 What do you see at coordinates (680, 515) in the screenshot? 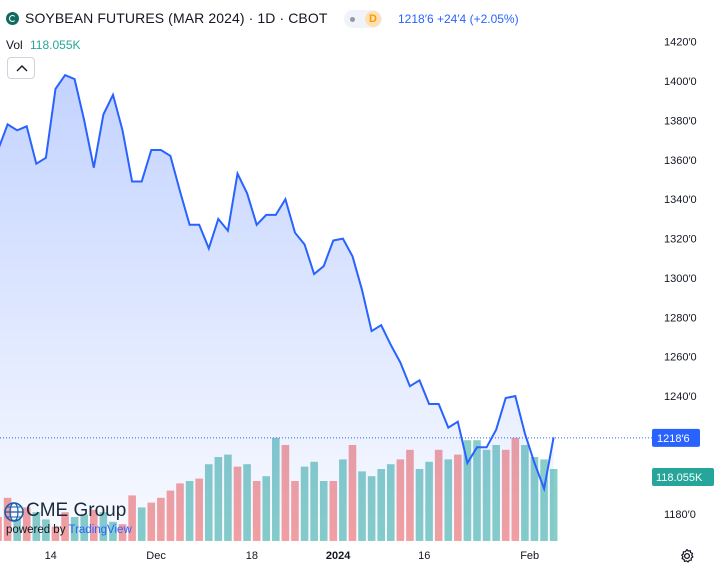
I see `y-tick-label: 1180′0` at bounding box center [680, 515].